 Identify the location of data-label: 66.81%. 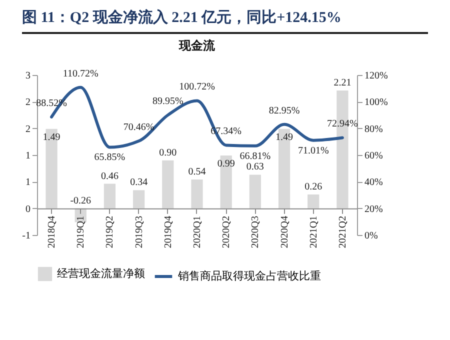
(255, 156).